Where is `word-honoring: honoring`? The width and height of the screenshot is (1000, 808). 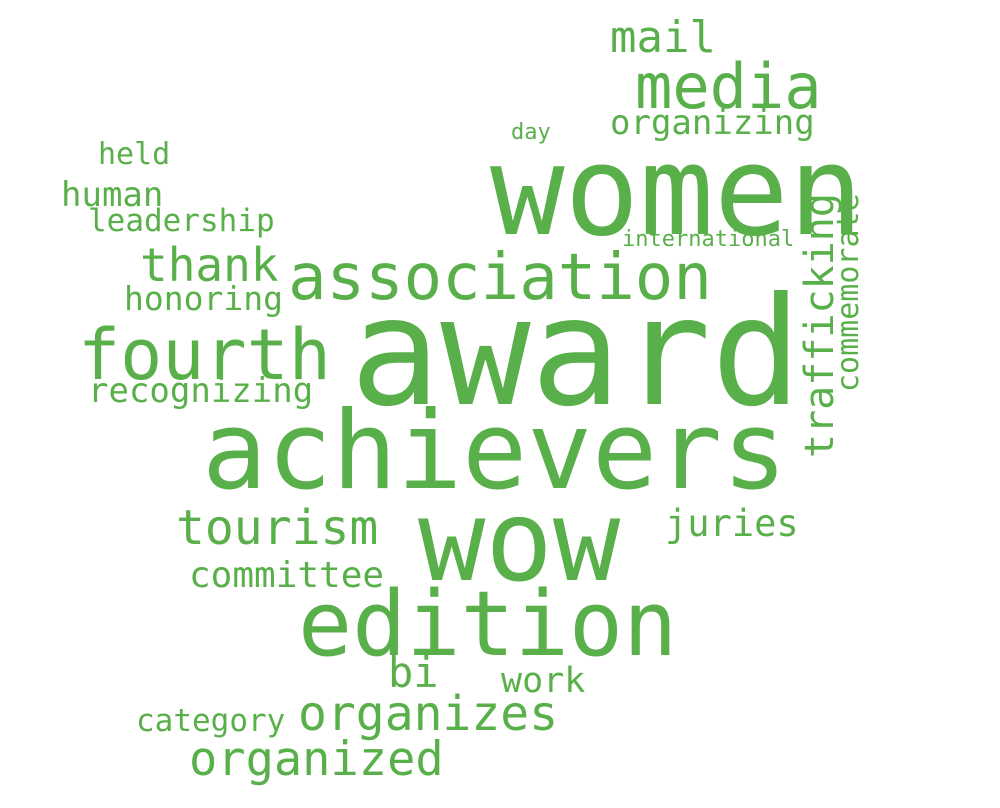
word-honoring: honoring is located at coordinates (203, 298).